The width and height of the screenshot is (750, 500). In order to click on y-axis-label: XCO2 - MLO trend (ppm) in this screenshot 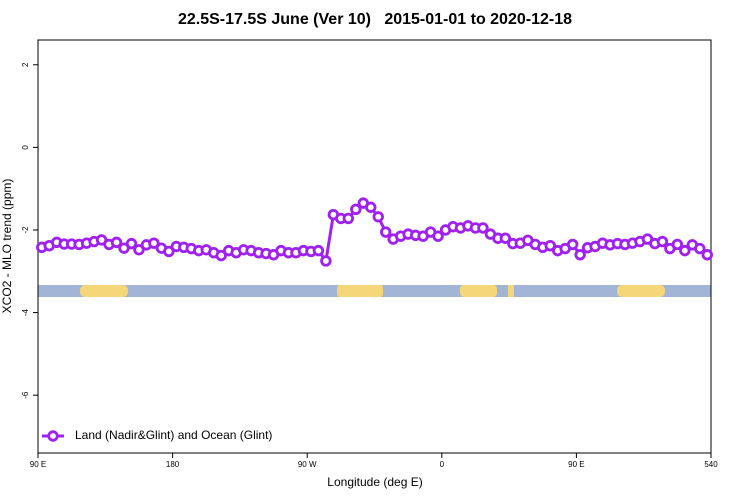, I will do `click(7, 246)`.